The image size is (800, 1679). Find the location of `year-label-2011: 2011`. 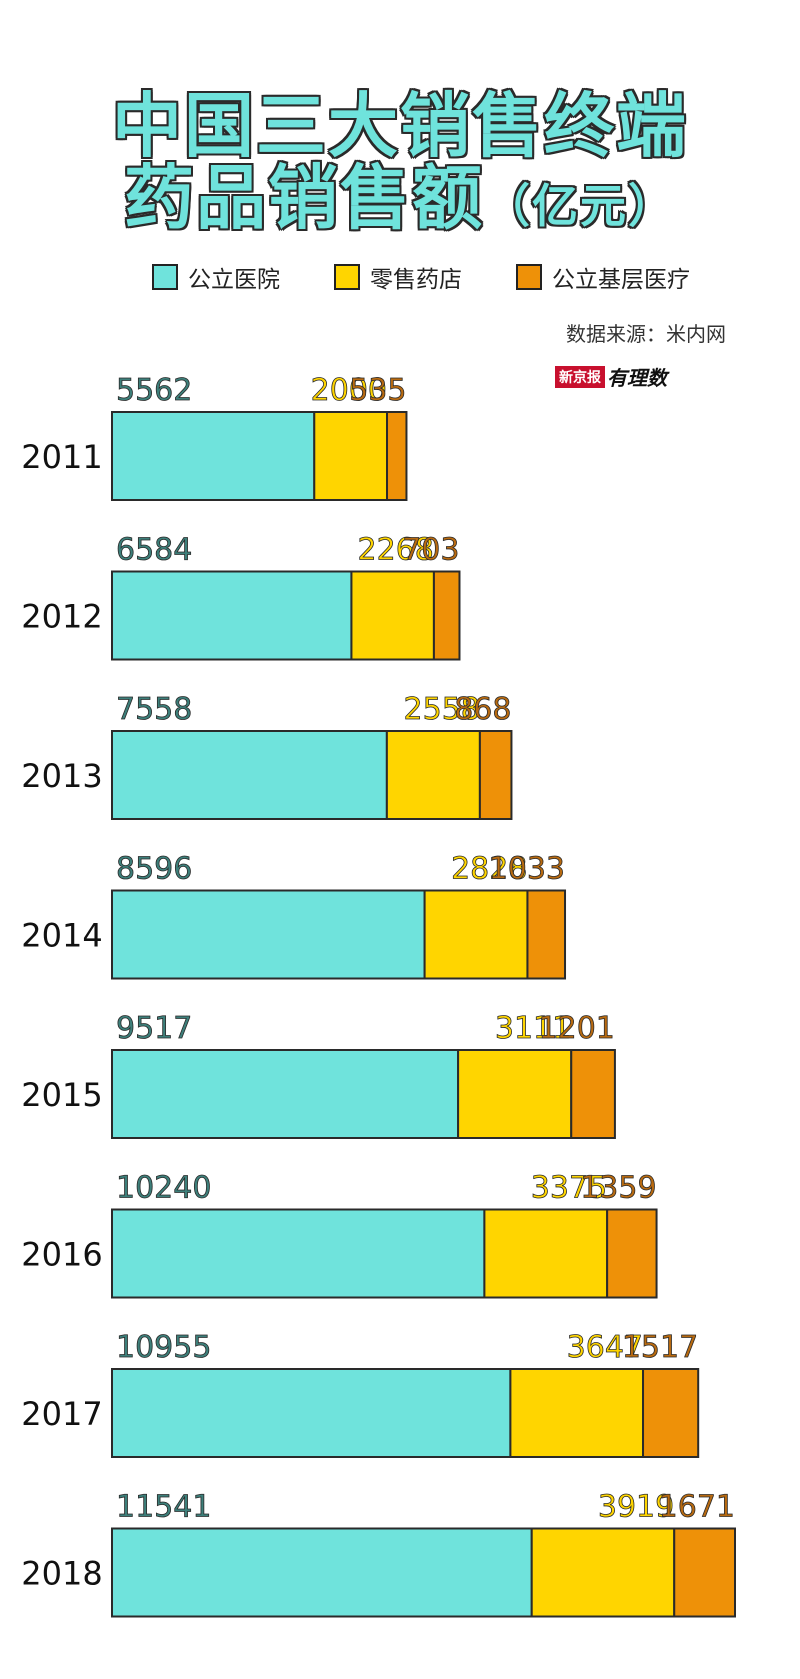

year-label-2011: 2011 is located at coordinates (61, 457).